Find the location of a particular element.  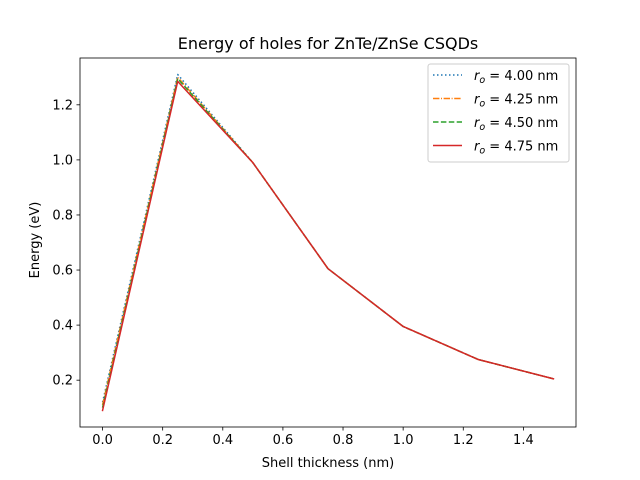

y-axis-title: Energy (eV) is located at coordinates (35, 240).